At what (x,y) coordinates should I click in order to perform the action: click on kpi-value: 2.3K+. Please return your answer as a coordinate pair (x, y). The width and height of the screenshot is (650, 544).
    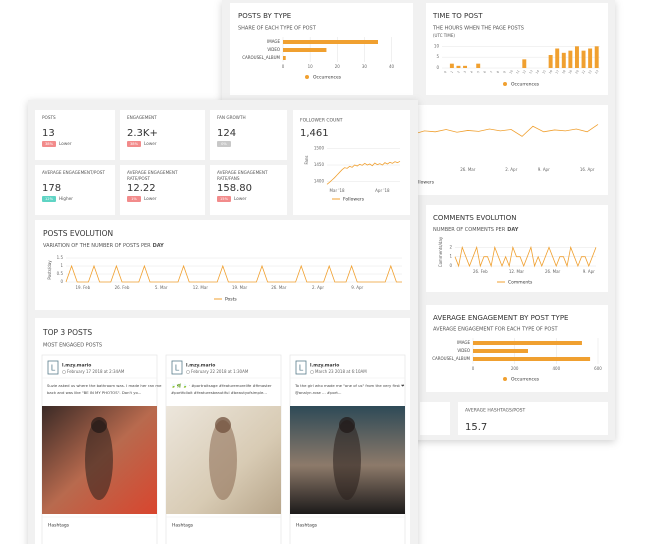
    Looking at the image, I should click on (142, 133).